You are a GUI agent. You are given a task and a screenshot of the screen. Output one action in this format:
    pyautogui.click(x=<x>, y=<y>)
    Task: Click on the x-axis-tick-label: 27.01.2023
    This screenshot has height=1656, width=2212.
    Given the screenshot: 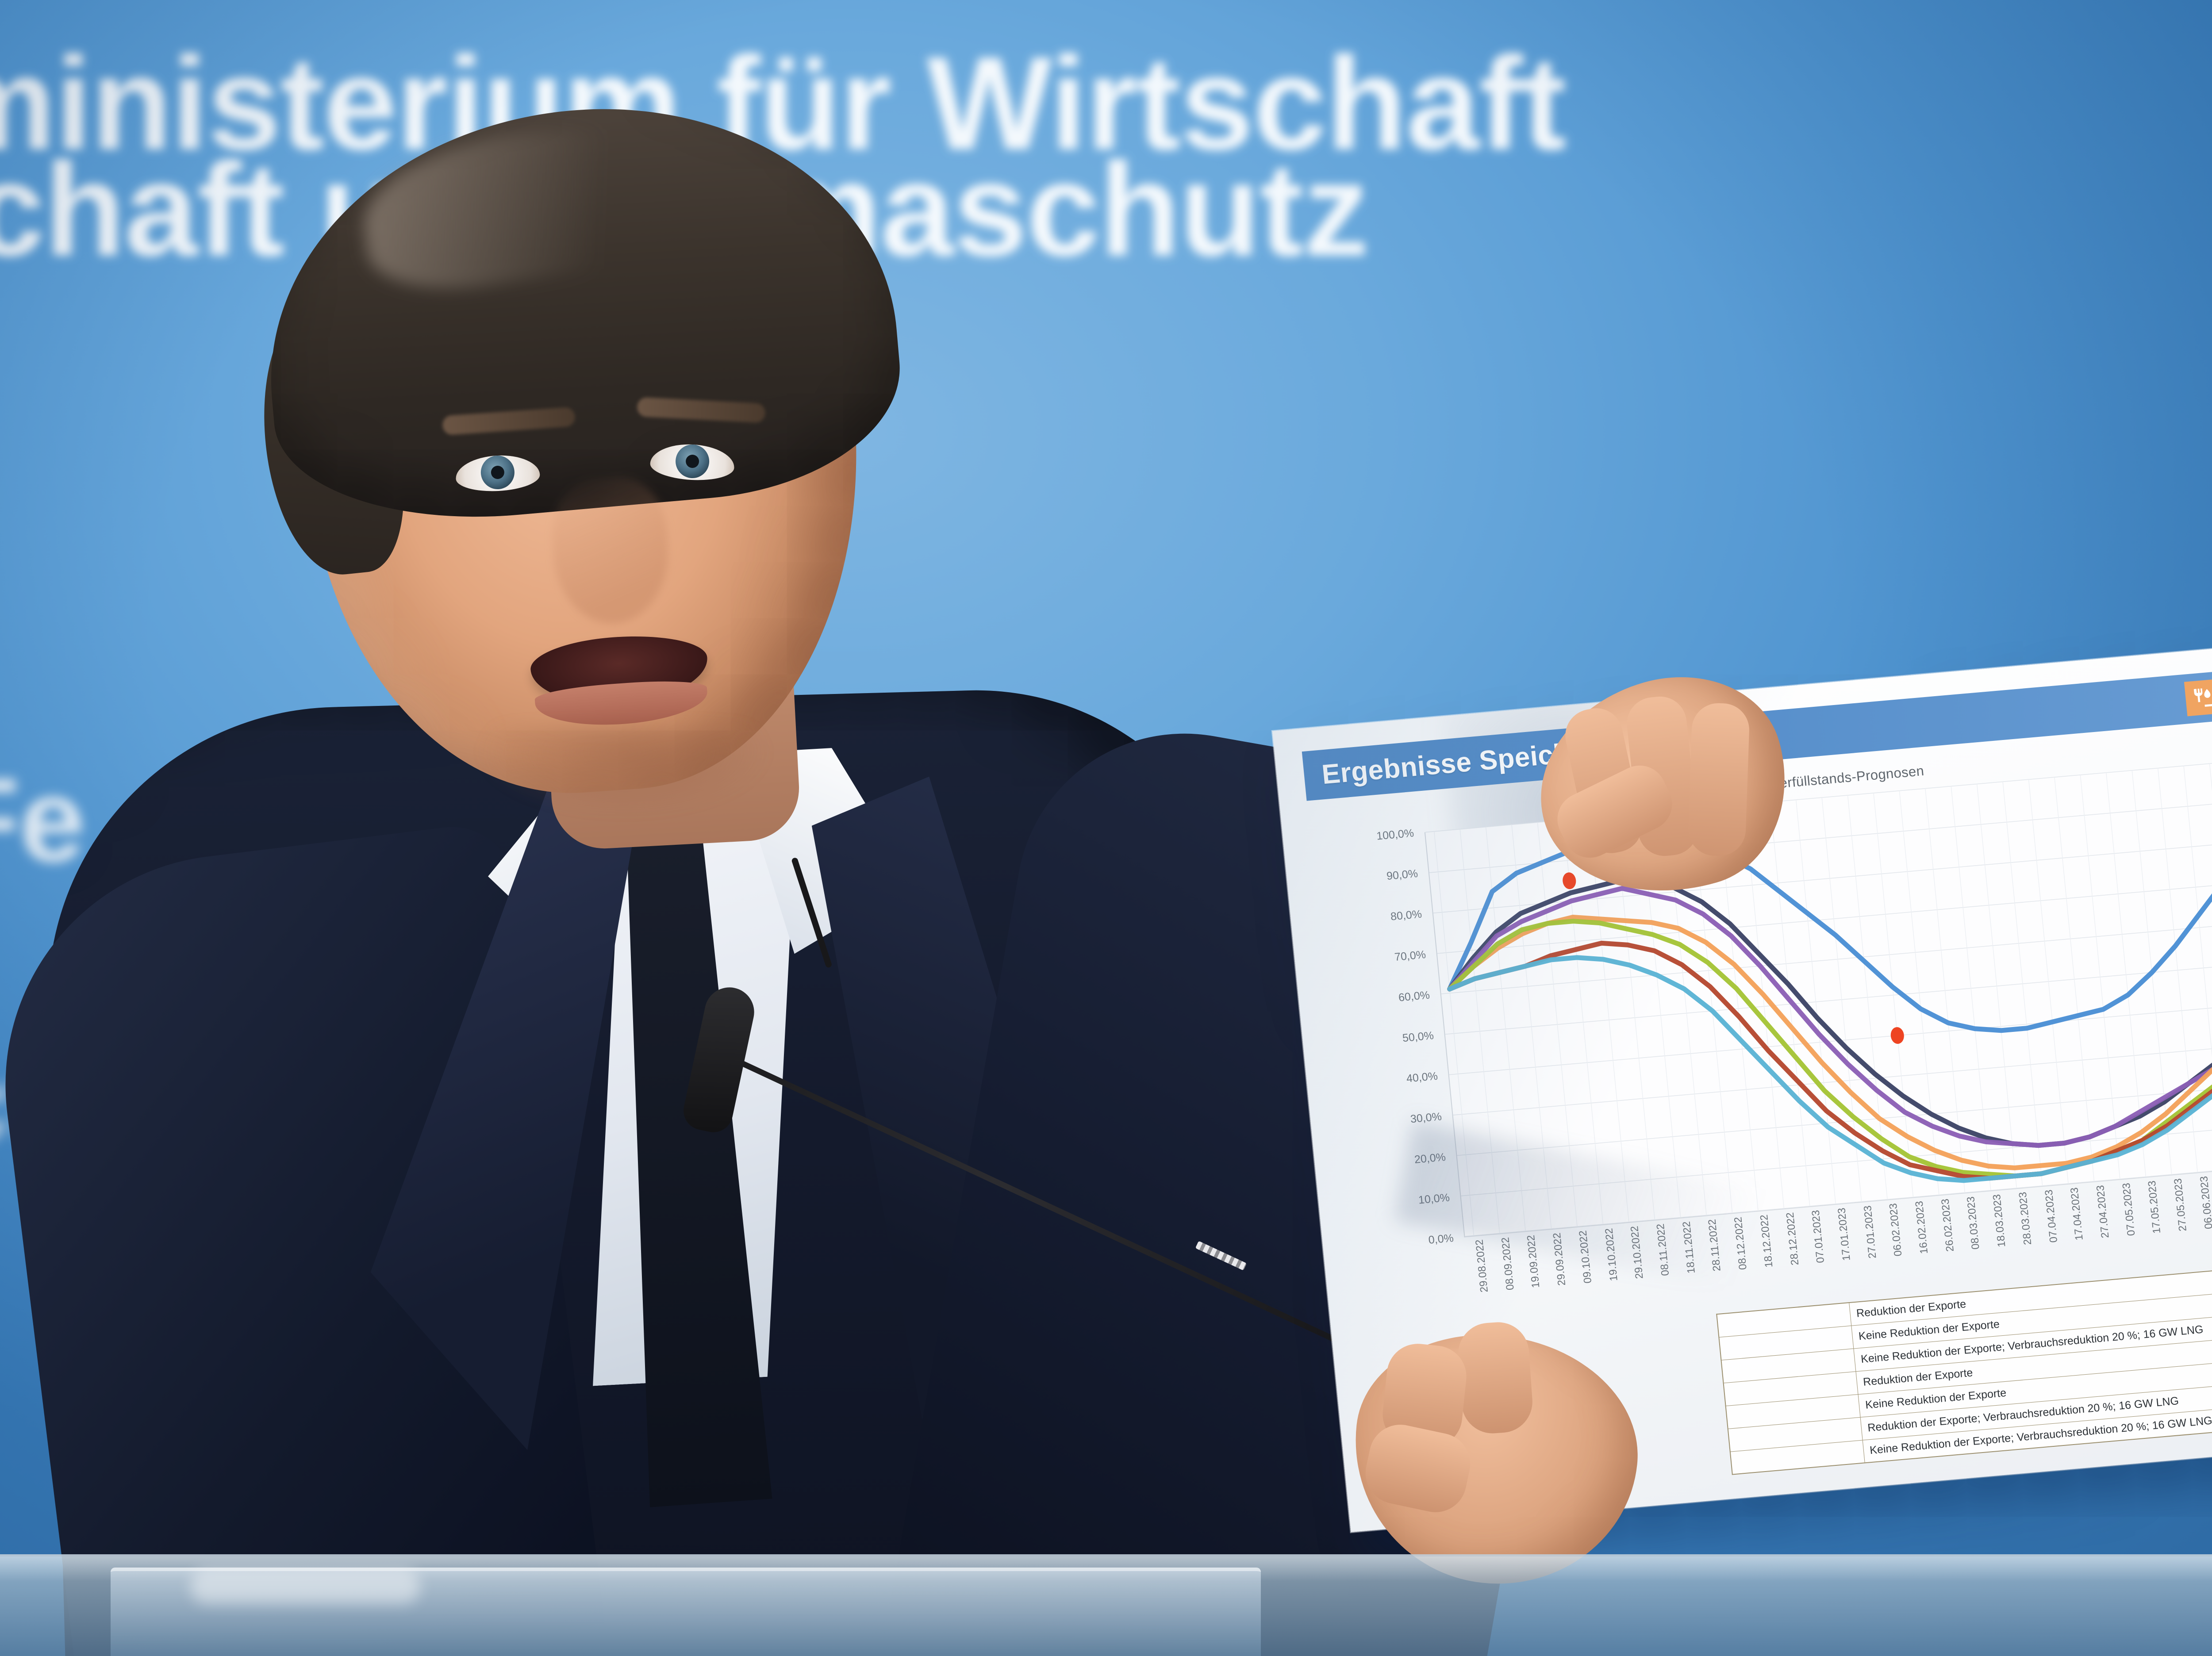 What is the action you would take?
    pyautogui.click(x=1870, y=1232)
    